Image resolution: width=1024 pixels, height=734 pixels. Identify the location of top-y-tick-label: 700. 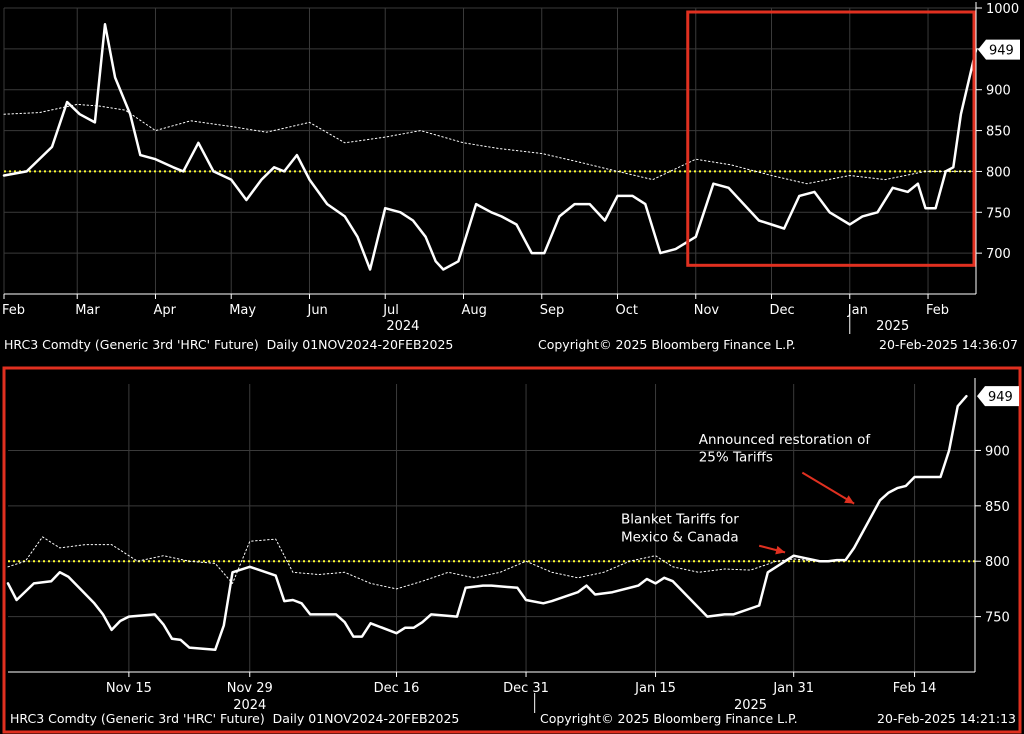
(998, 254).